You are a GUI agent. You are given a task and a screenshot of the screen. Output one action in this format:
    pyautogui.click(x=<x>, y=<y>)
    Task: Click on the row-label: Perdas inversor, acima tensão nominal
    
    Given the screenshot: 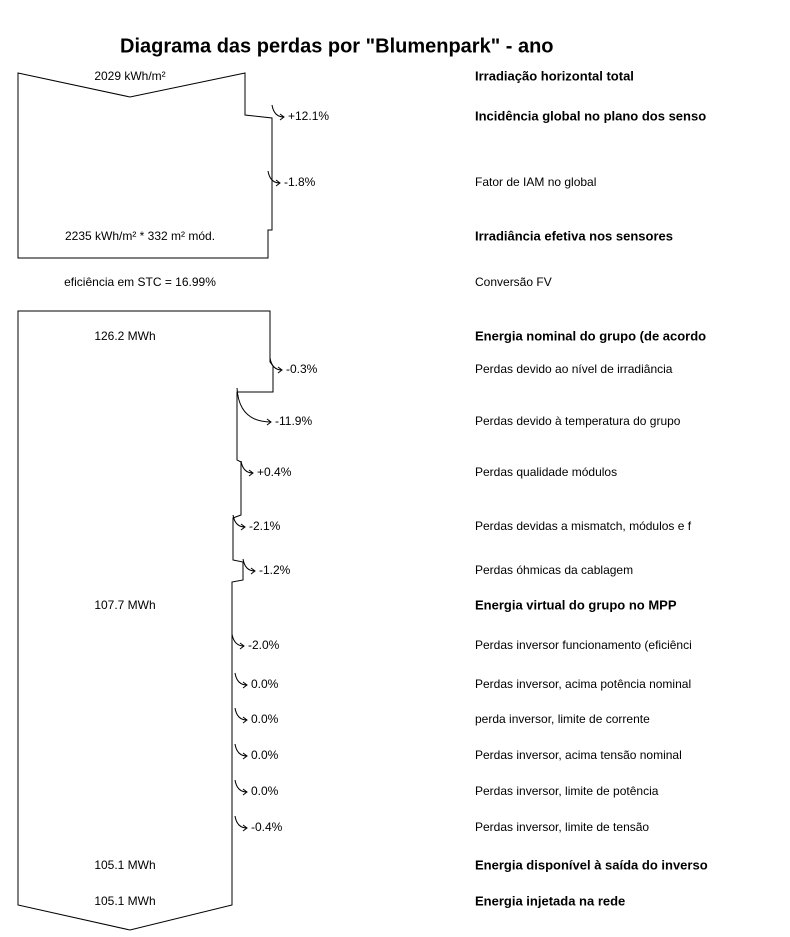 What is the action you would take?
    pyautogui.click(x=578, y=755)
    